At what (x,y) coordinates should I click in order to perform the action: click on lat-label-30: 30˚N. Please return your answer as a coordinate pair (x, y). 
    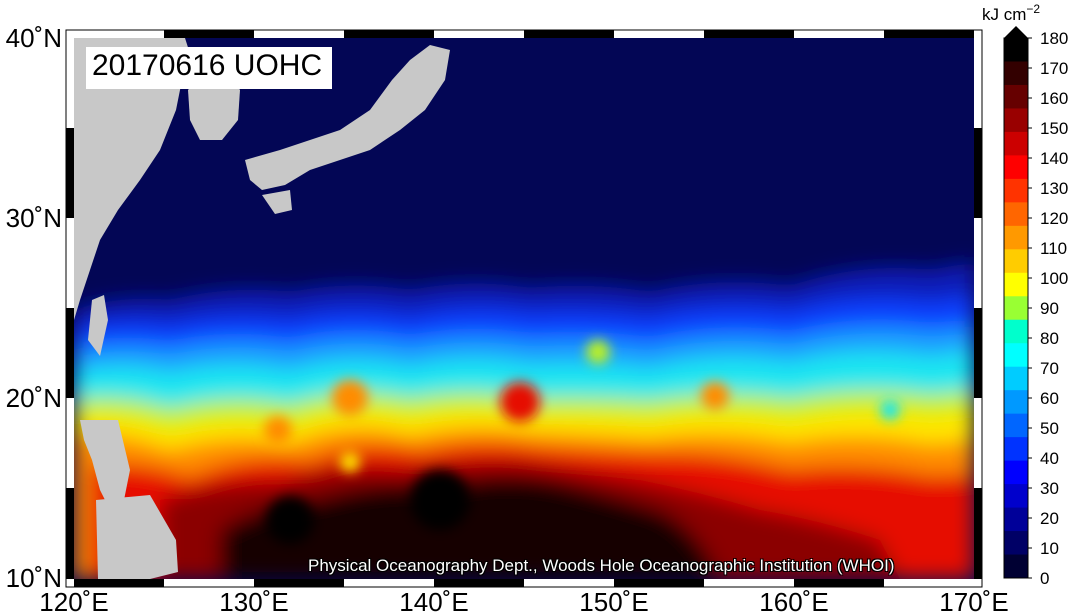
    Looking at the image, I should click on (34, 218).